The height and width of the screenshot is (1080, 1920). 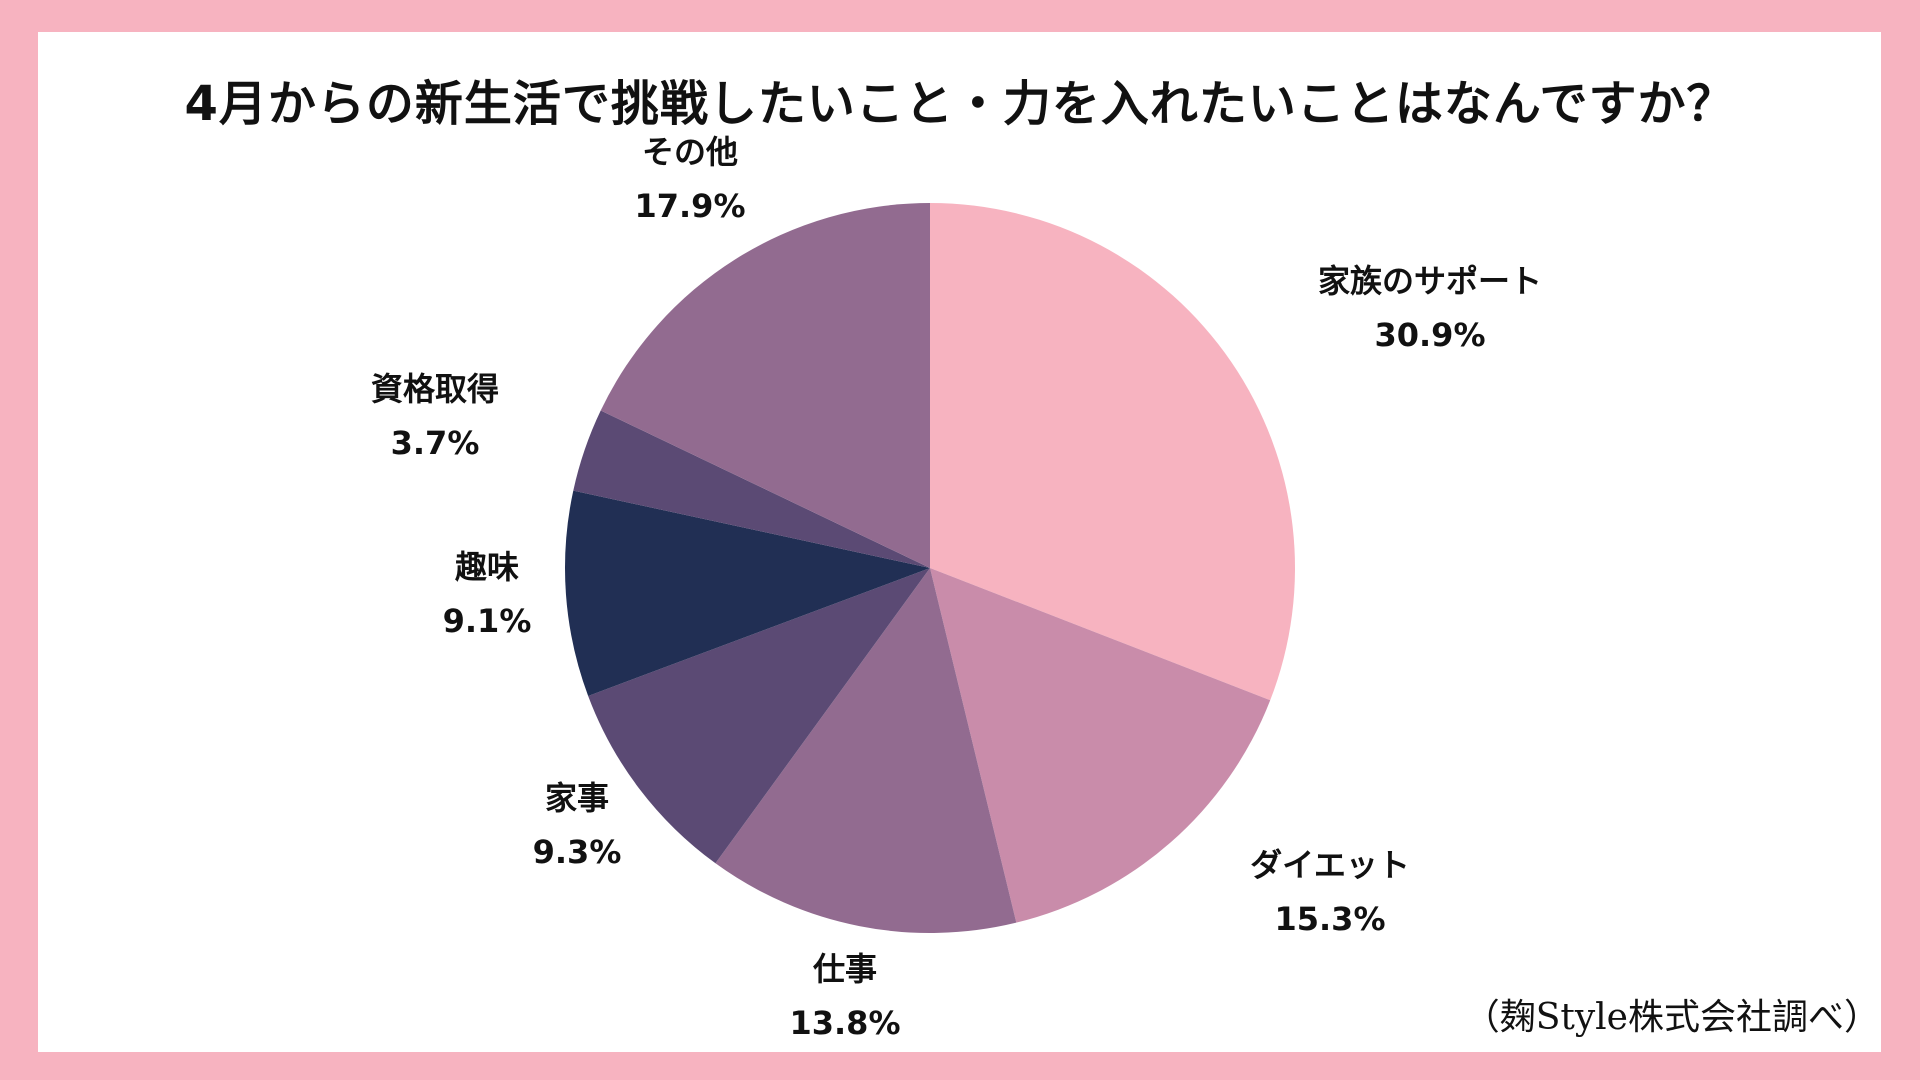 I want to click on slice-category-label: 趣味, so click(x=487, y=567).